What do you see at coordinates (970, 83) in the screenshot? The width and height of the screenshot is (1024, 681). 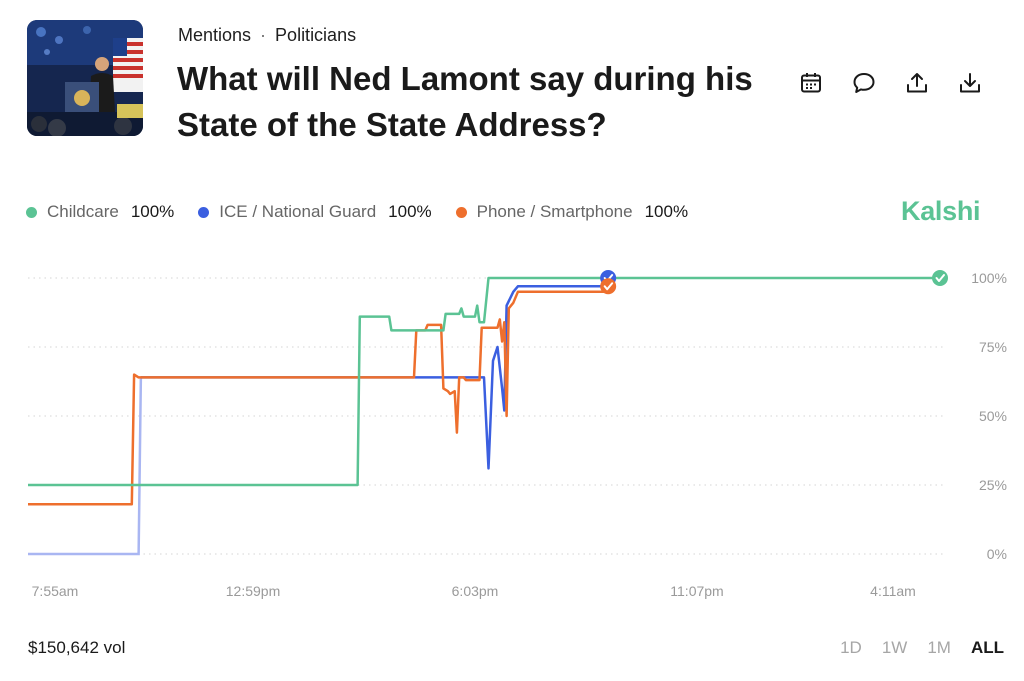 I see `download-icon` at bounding box center [970, 83].